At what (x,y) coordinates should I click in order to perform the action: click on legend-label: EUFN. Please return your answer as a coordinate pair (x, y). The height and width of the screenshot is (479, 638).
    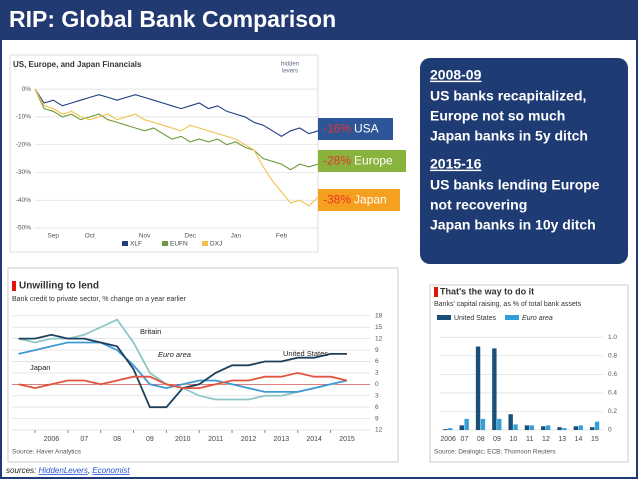
    Looking at the image, I should click on (179, 244).